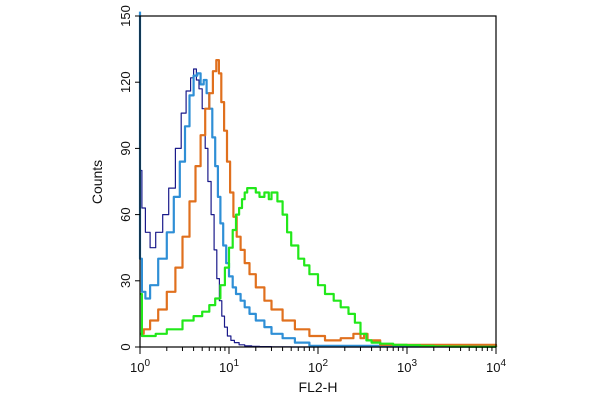 The width and height of the screenshot is (600, 400). Describe the element at coordinates (125, 281) in the screenshot. I see `y-tick-label: 30` at that location.